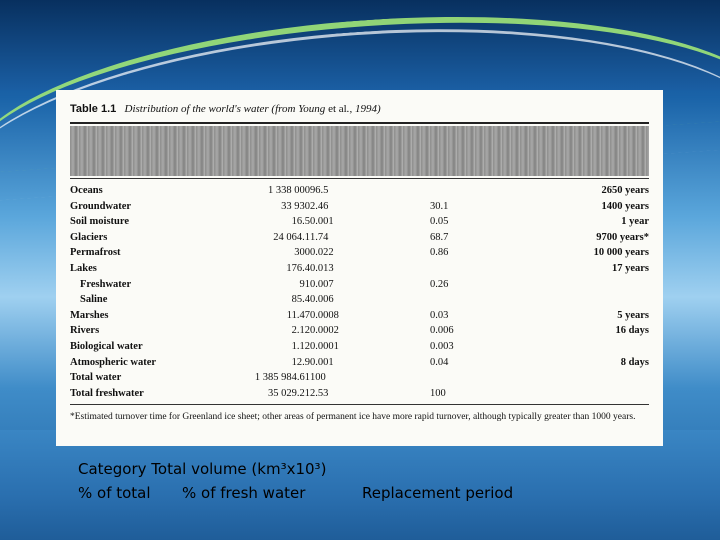 This screenshot has height=540, width=720. I want to click on table-row: Groundwater 33 930 2.46 30.1 1400 years, so click(359, 207).